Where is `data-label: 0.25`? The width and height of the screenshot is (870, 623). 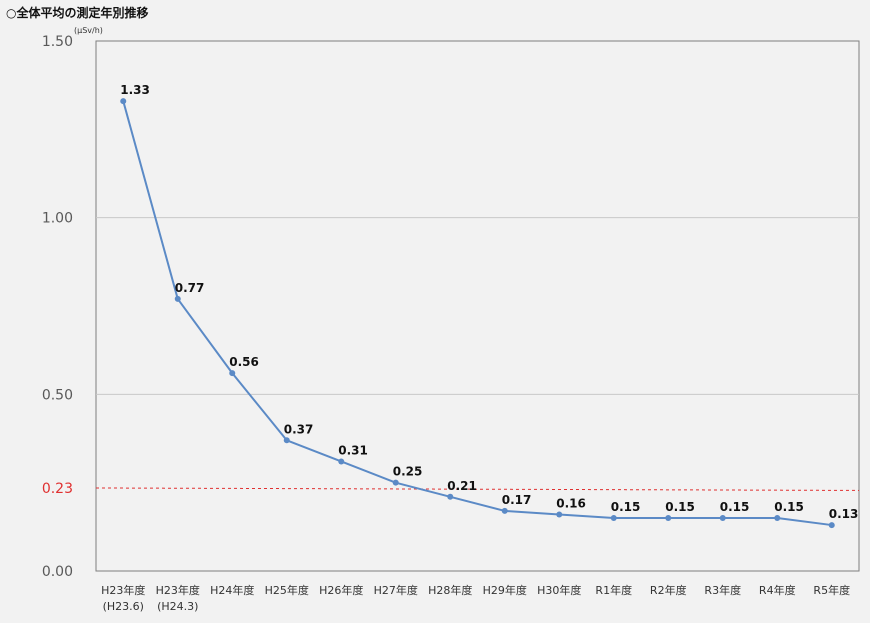
data-label: 0.25 is located at coordinates (408, 472).